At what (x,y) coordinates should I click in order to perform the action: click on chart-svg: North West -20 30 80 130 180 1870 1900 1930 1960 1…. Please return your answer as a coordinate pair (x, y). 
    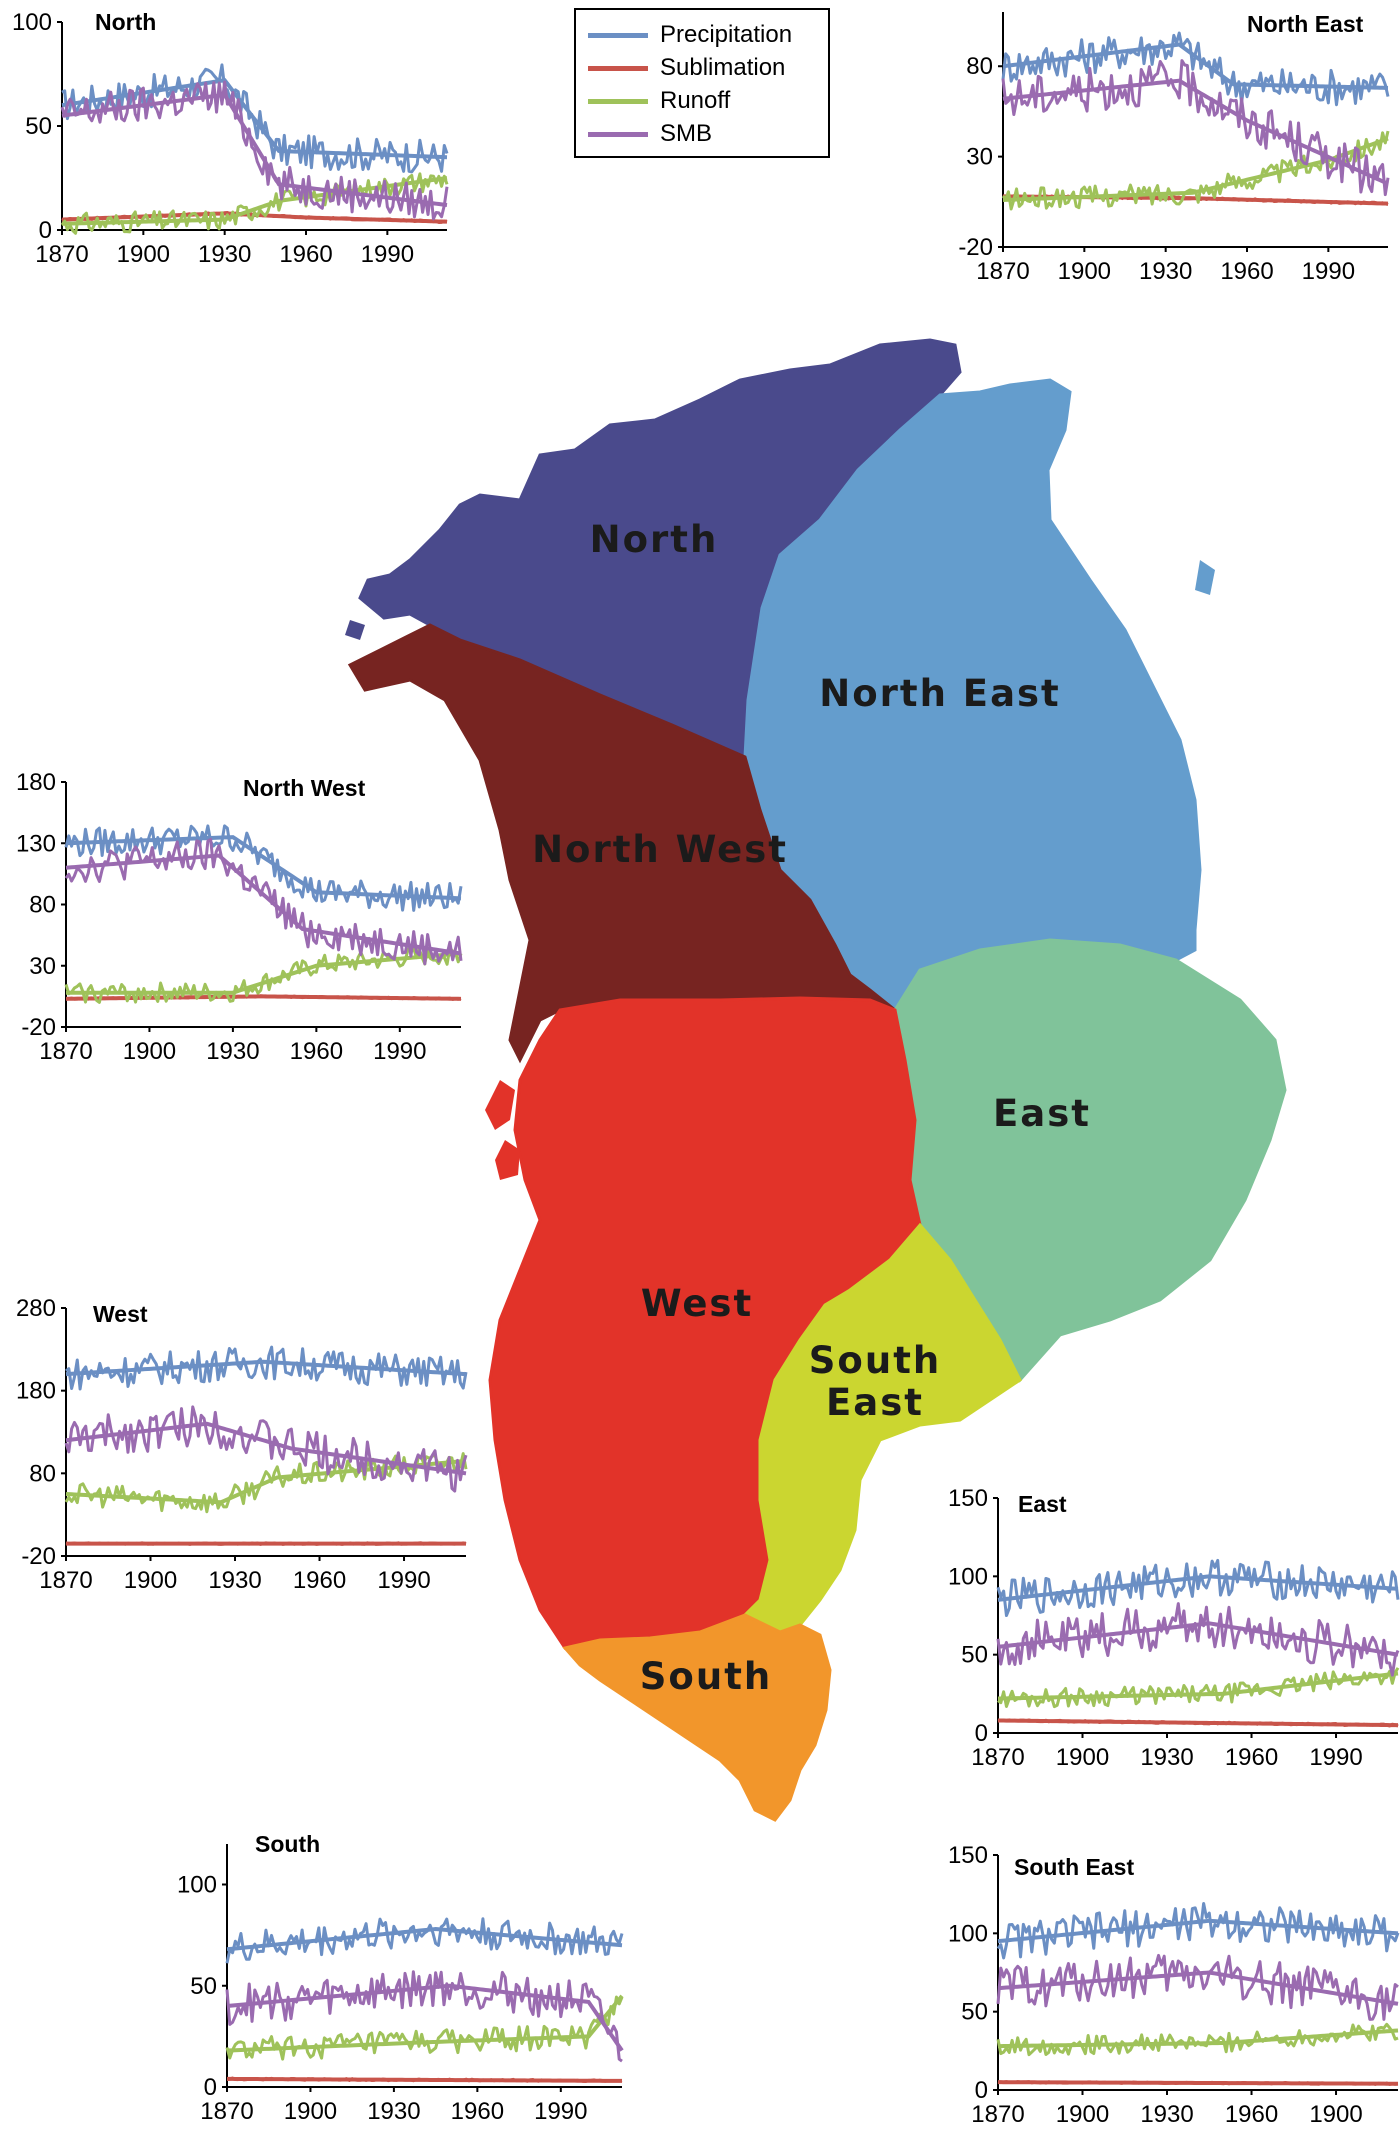
    Looking at the image, I should click on (239, 917).